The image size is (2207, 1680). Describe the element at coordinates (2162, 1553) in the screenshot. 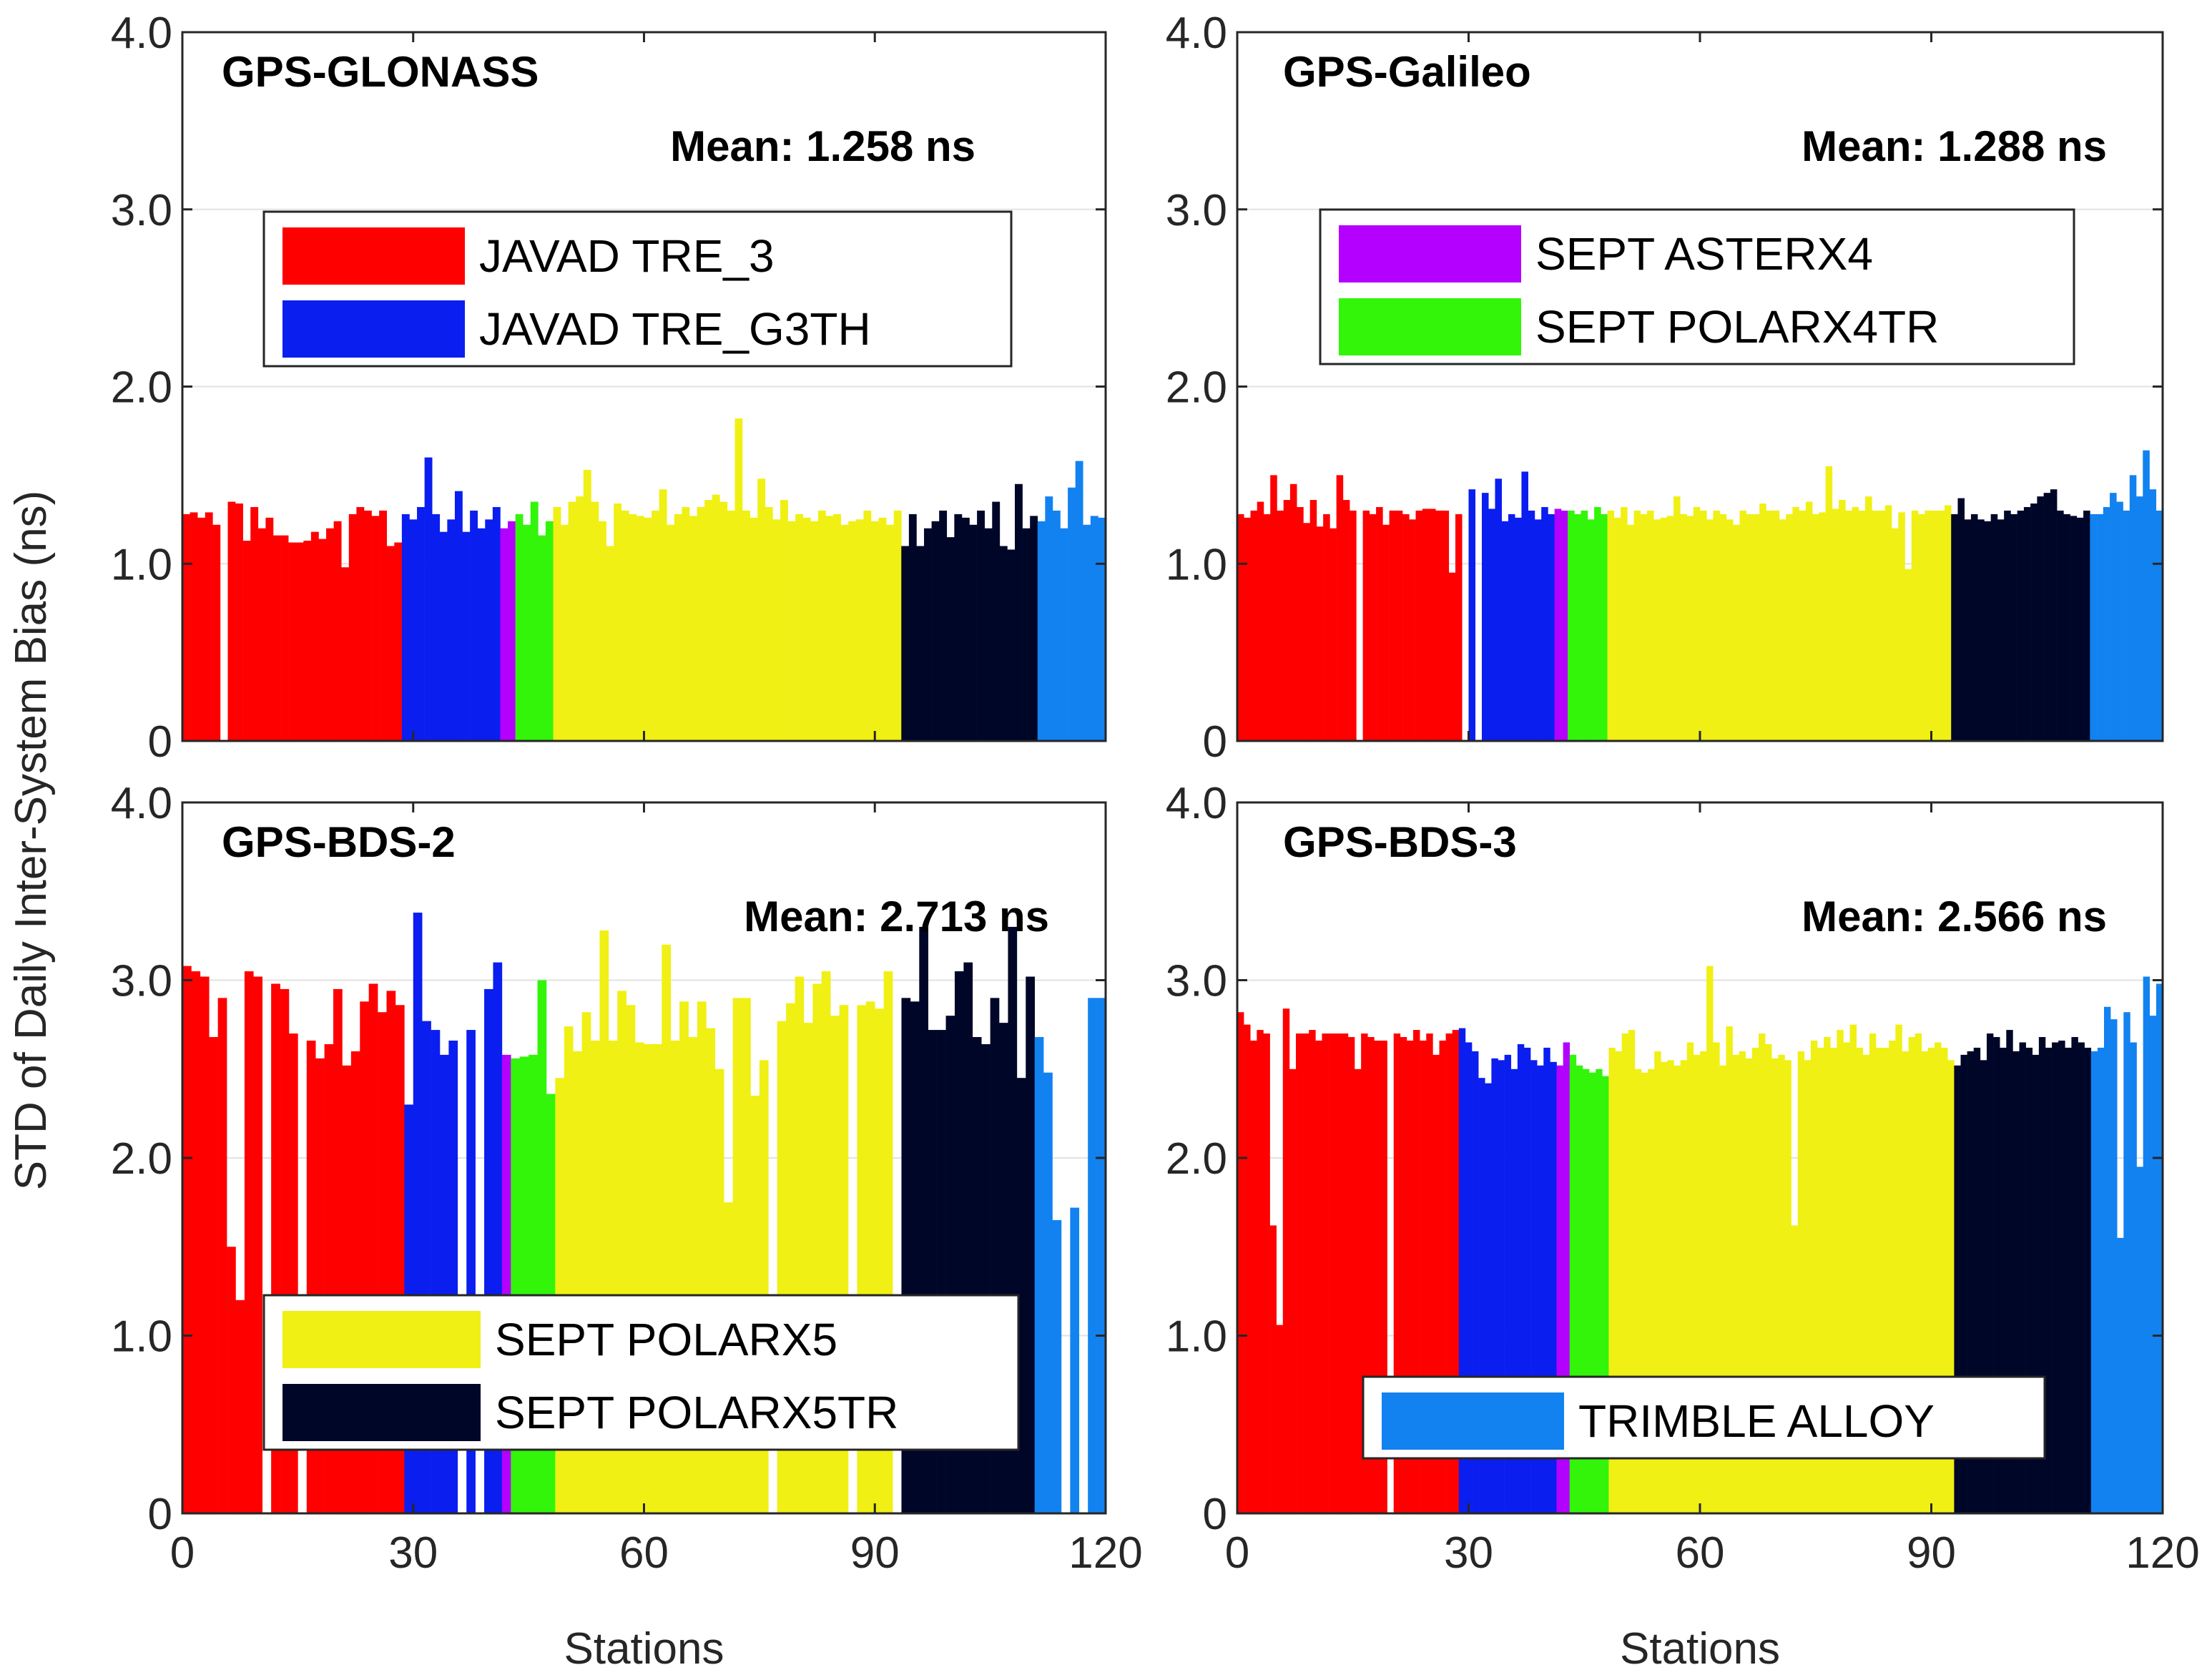

I see `x-tick-label: 120` at that location.